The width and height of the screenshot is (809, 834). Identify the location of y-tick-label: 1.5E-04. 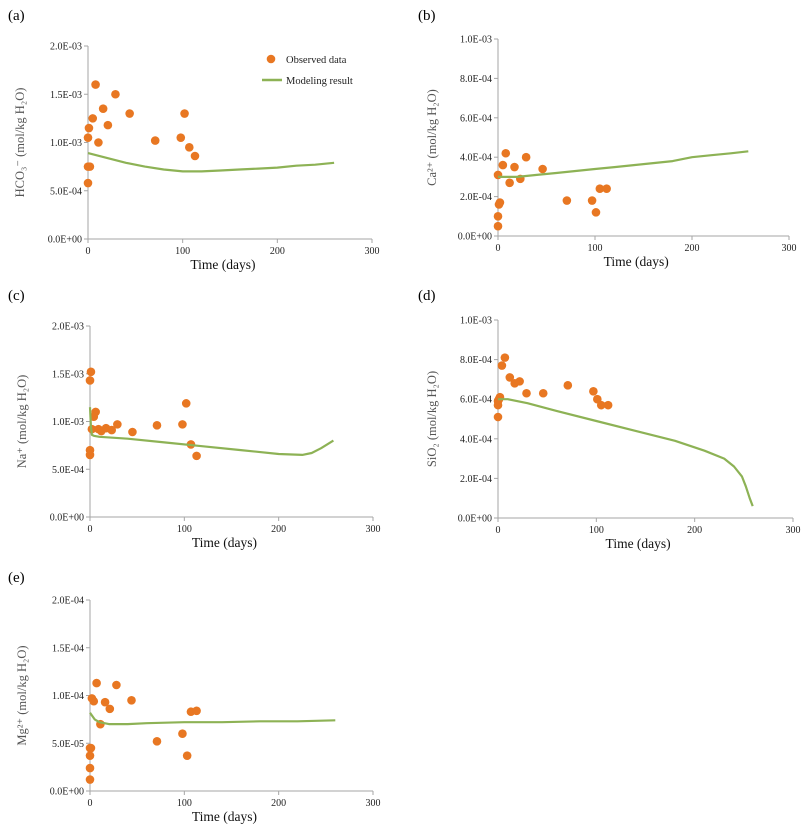
(68, 648).